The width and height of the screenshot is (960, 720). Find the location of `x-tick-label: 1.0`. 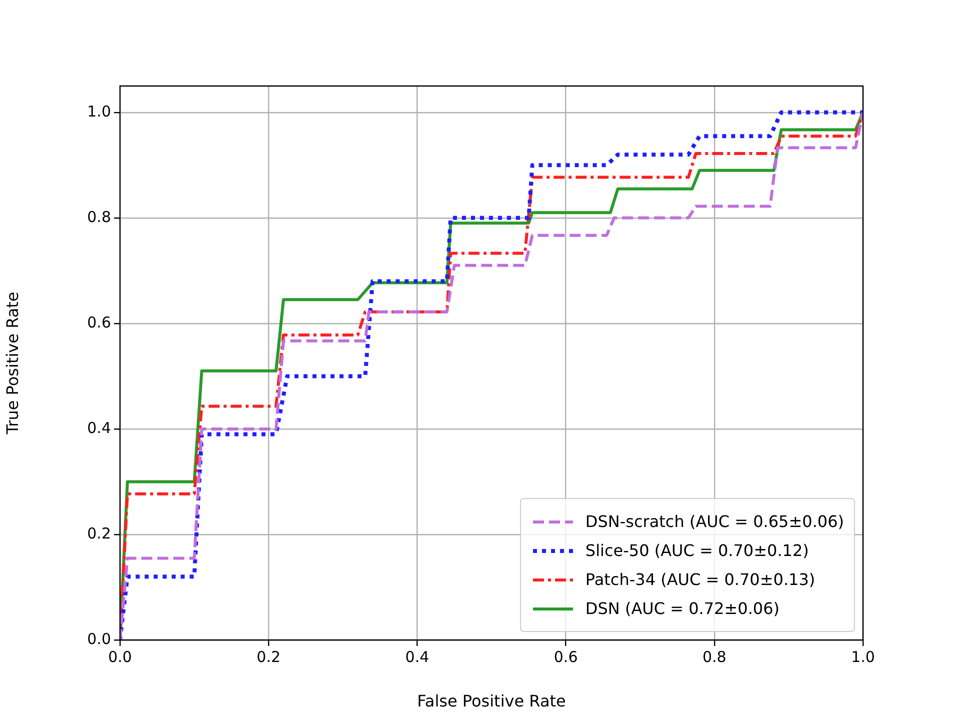

x-tick-label: 1.0 is located at coordinates (863, 657).